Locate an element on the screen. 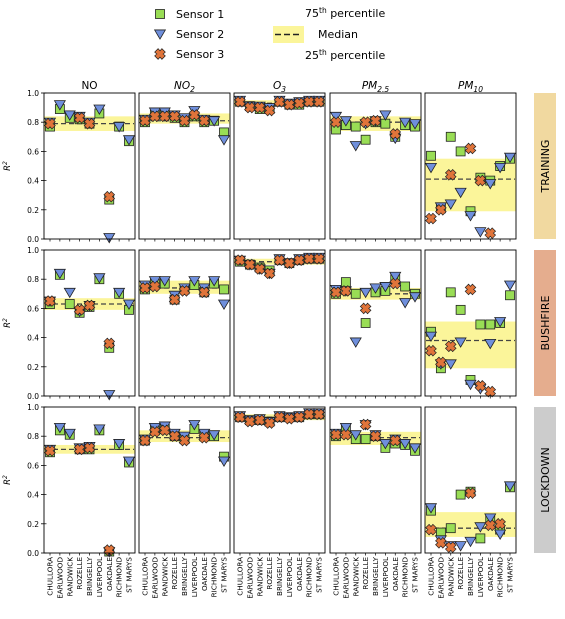  x-tick-label: OAKDALE is located at coordinates (395, 574).